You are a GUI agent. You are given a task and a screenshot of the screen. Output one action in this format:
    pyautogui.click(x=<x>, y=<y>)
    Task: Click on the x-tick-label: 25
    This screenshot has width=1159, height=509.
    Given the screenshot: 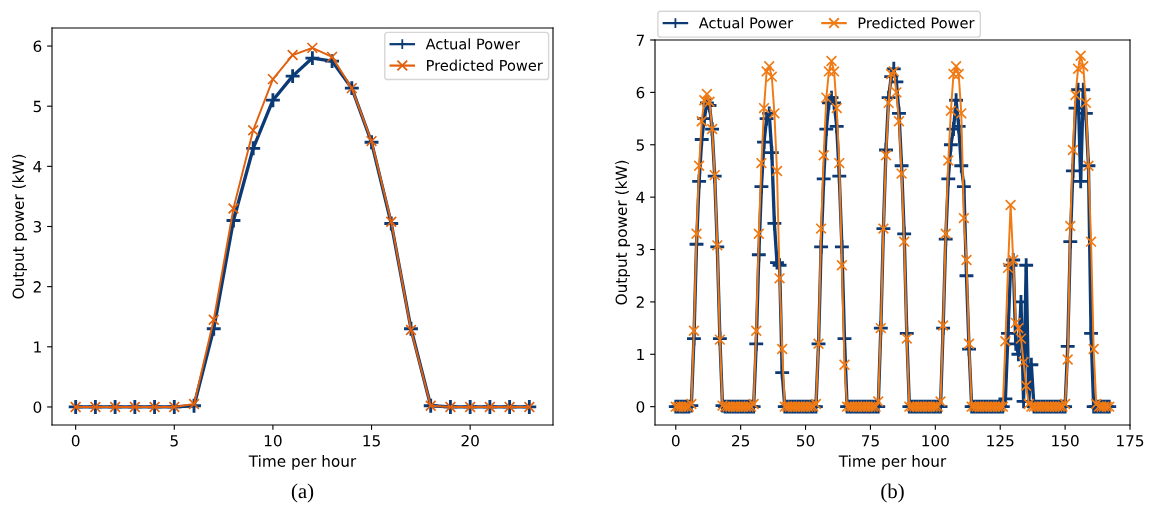 What is the action you would take?
    pyautogui.click(x=741, y=440)
    